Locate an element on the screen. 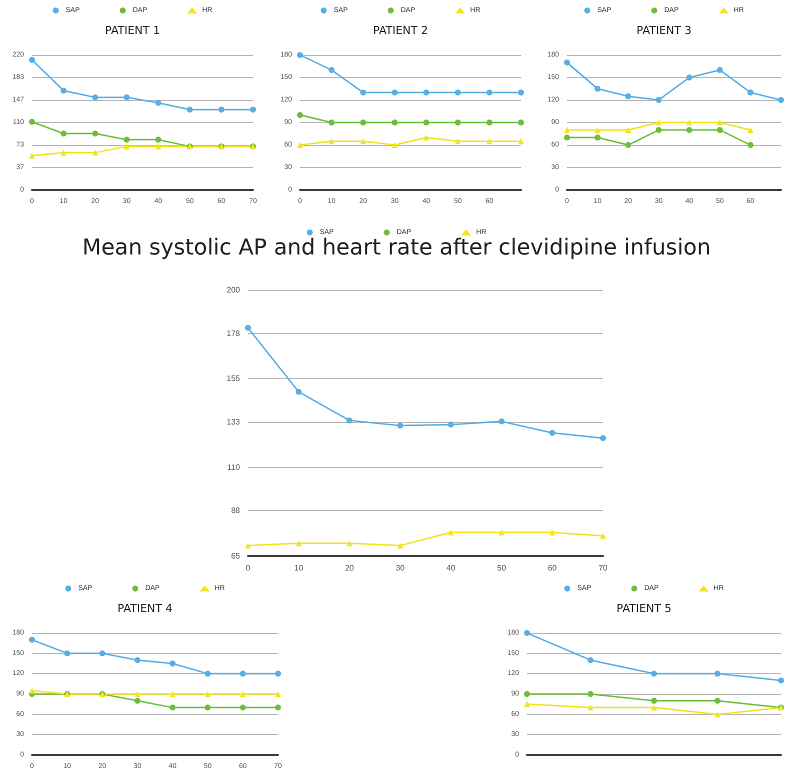 The height and width of the screenshot is (775, 793). y-tick-label: 178 is located at coordinates (233, 333).